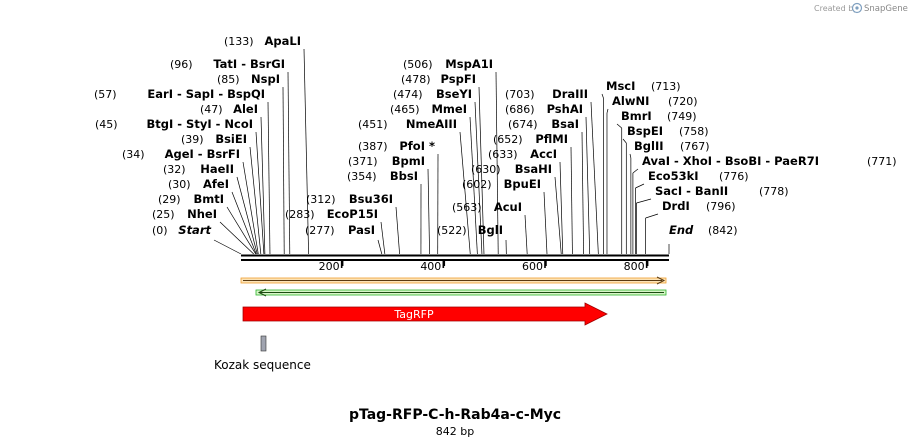 This screenshot has height=446, width=911. I want to click on site-label-draiii: DraIII, so click(570, 94).